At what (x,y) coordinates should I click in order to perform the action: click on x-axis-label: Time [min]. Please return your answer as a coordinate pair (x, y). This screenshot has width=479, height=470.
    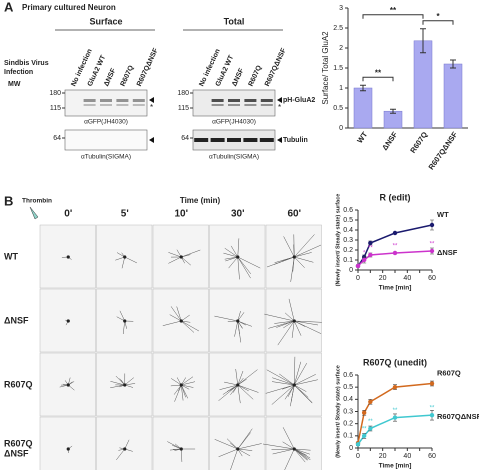
    Looking at the image, I should click on (395, 466).